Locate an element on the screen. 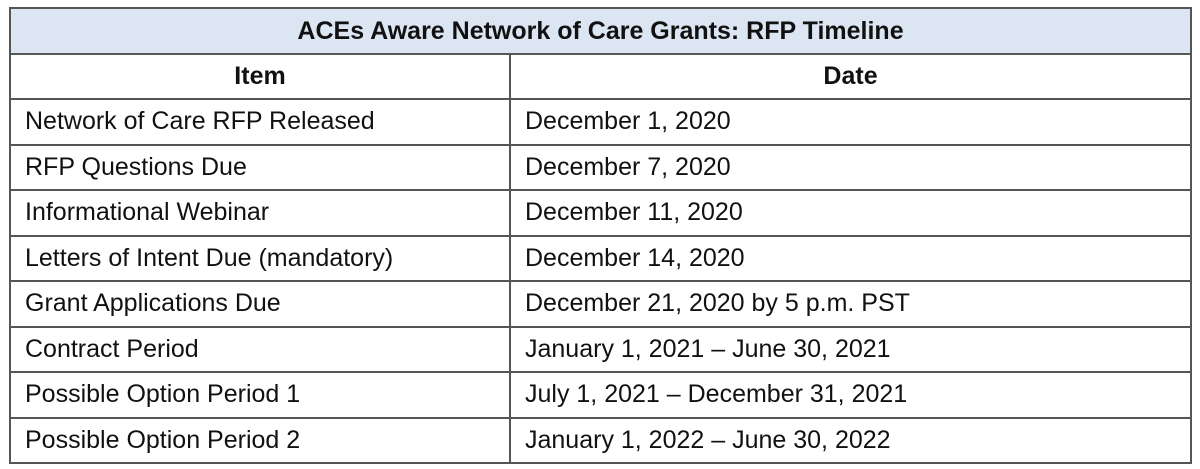 Image resolution: width=1200 pixels, height=469 pixels. table-row: Informational Webinar December 11, 2020 is located at coordinates (601, 213).